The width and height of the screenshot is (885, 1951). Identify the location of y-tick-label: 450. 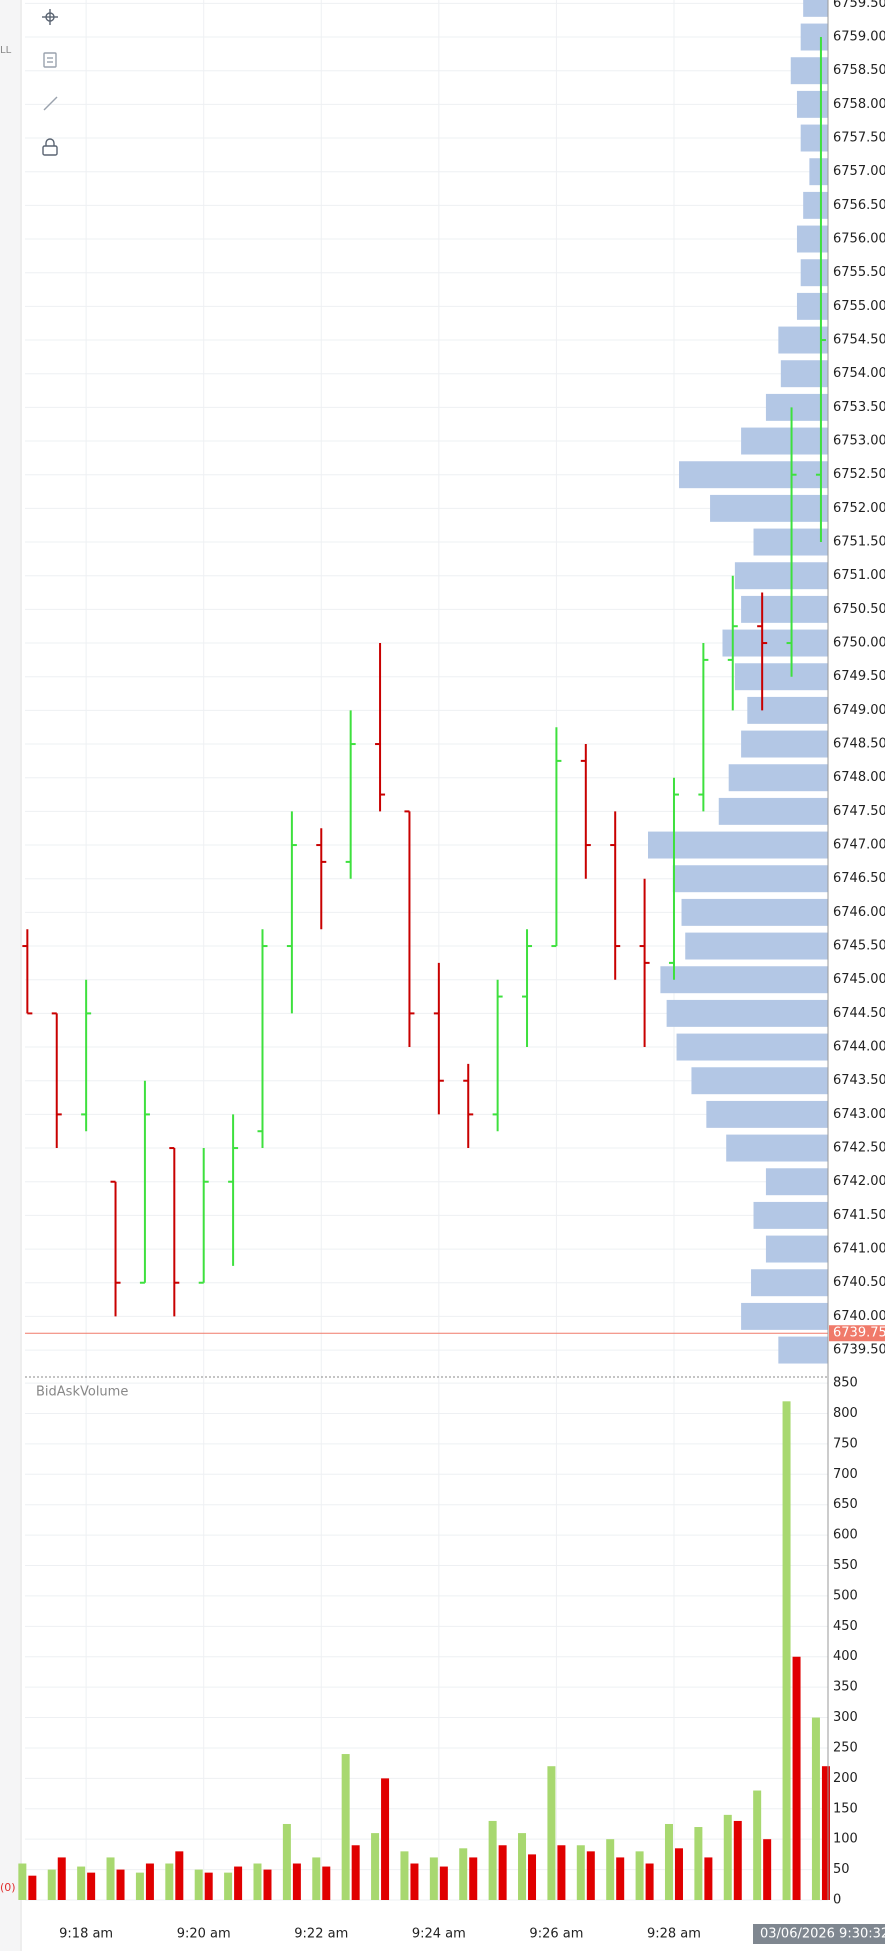
(845, 1626).